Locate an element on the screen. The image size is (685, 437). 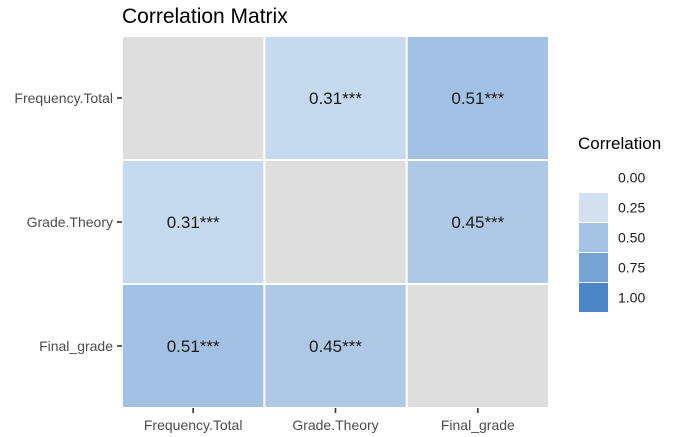
chart-title: Correlation Matrix is located at coordinates (205, 16).